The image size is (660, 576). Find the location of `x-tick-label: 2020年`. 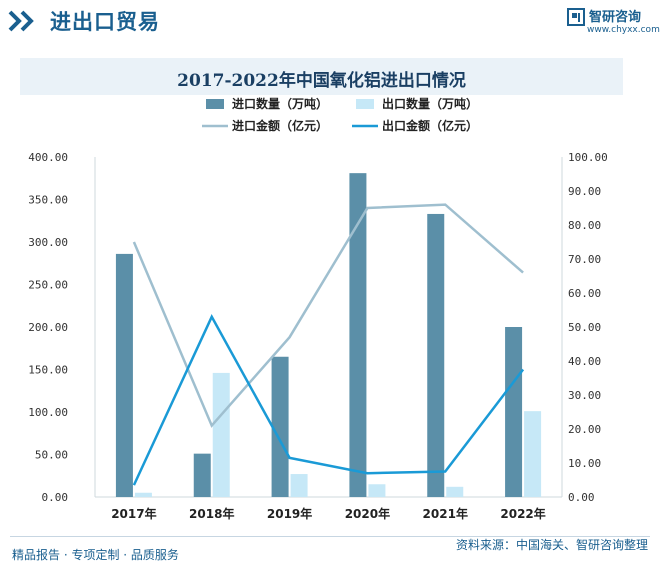

x-tick-label: 2020年 is located at coordinates (367, 513).